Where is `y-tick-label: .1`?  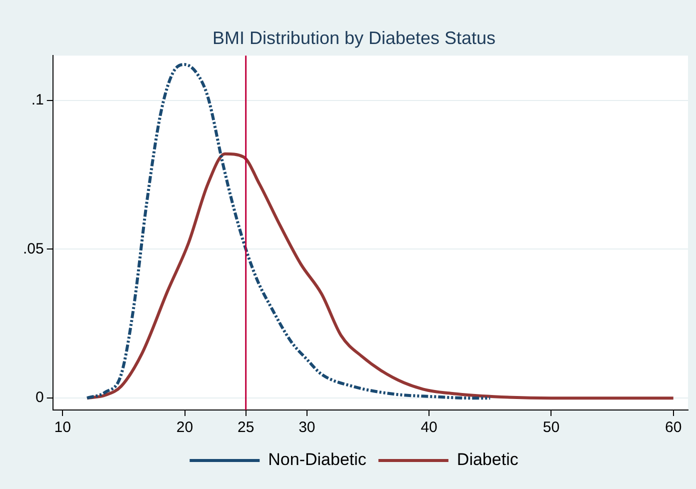
y-tick-label: .1 is located at coordinates (37, 99).